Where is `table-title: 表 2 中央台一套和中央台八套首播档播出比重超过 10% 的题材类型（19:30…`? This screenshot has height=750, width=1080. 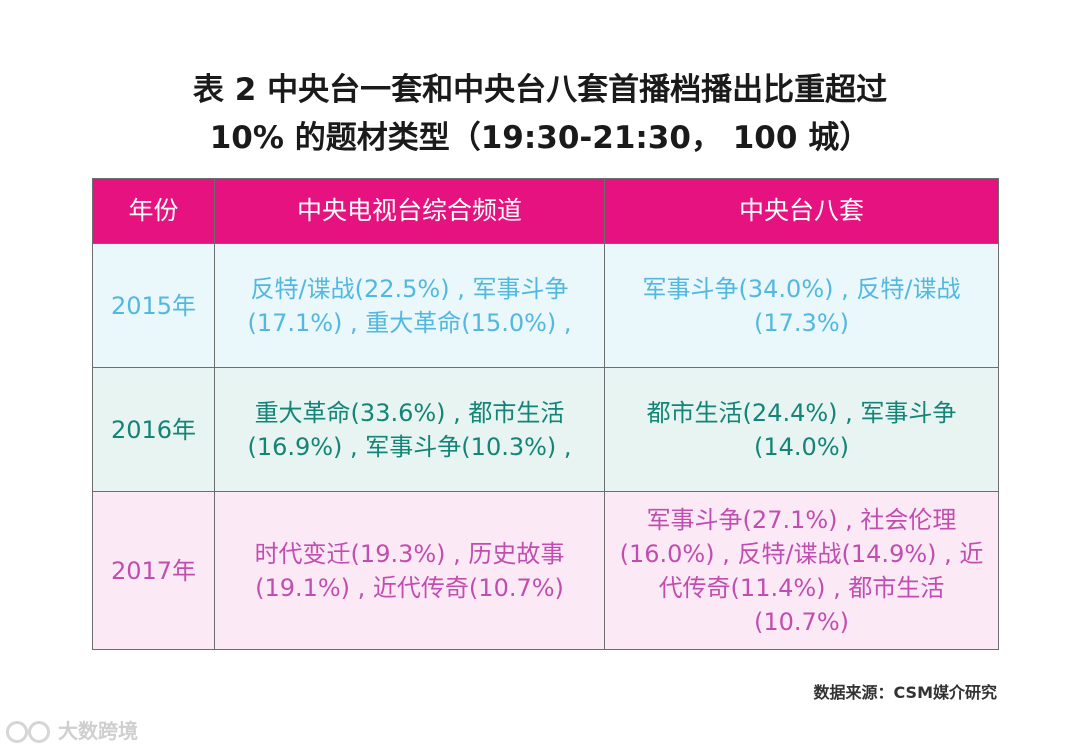 table-title: 表 2 中央台一套和中央台八套首播档播出比重超过 10% 的题材类型（19:30… is located at coordinates (540, 114).